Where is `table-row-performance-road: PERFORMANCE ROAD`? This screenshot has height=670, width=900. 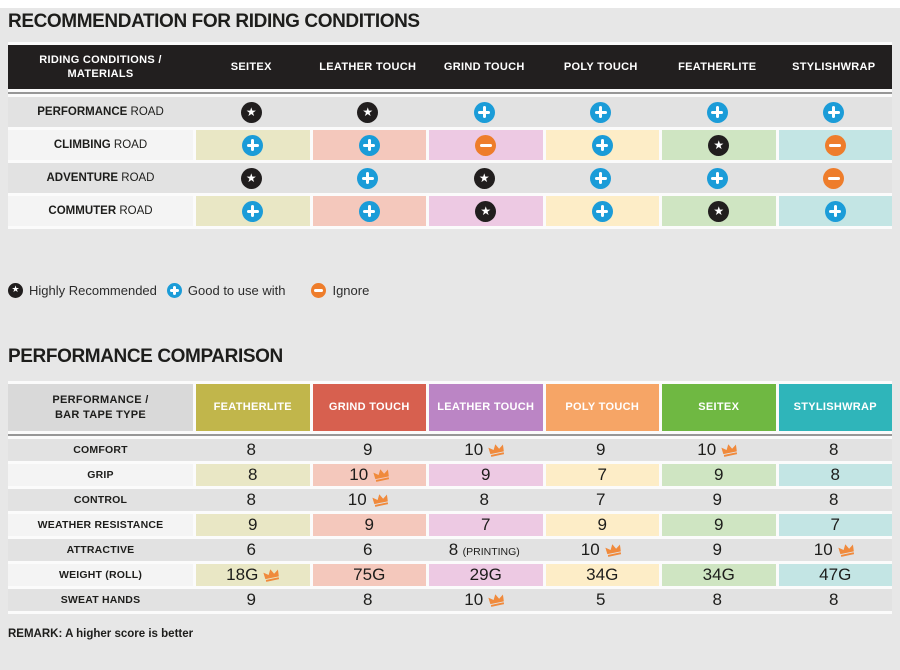 table-row-performance-road: PERFORMANCE ROAD is located at coordinates (450, 112).